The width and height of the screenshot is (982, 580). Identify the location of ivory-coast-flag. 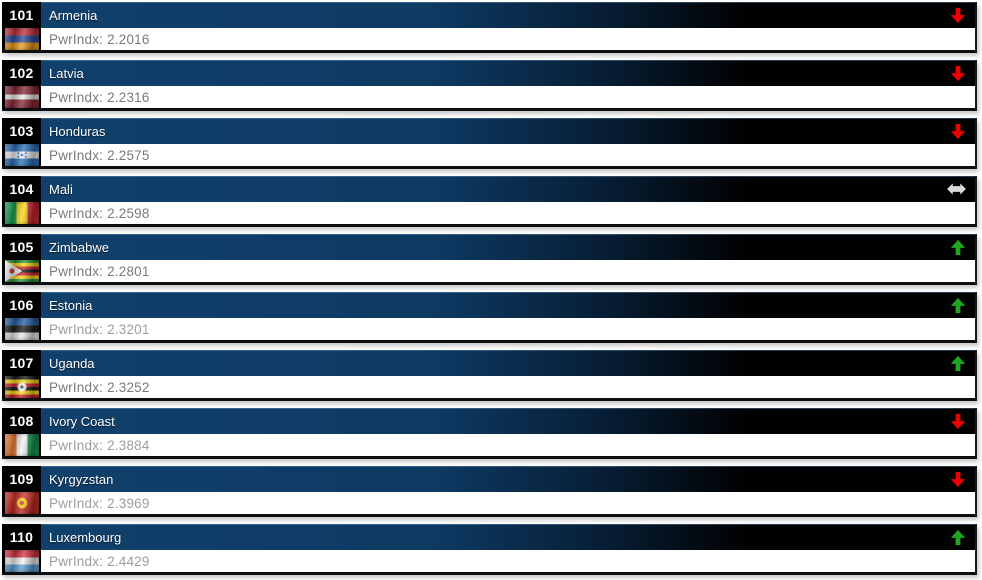
(21, 445).